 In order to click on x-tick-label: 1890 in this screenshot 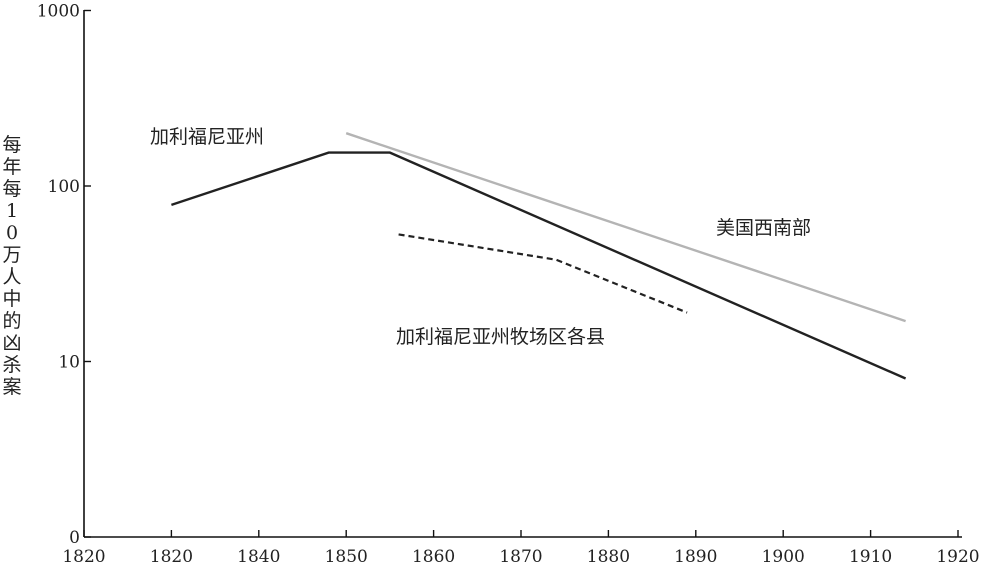, I will do `click(695, 557)`.